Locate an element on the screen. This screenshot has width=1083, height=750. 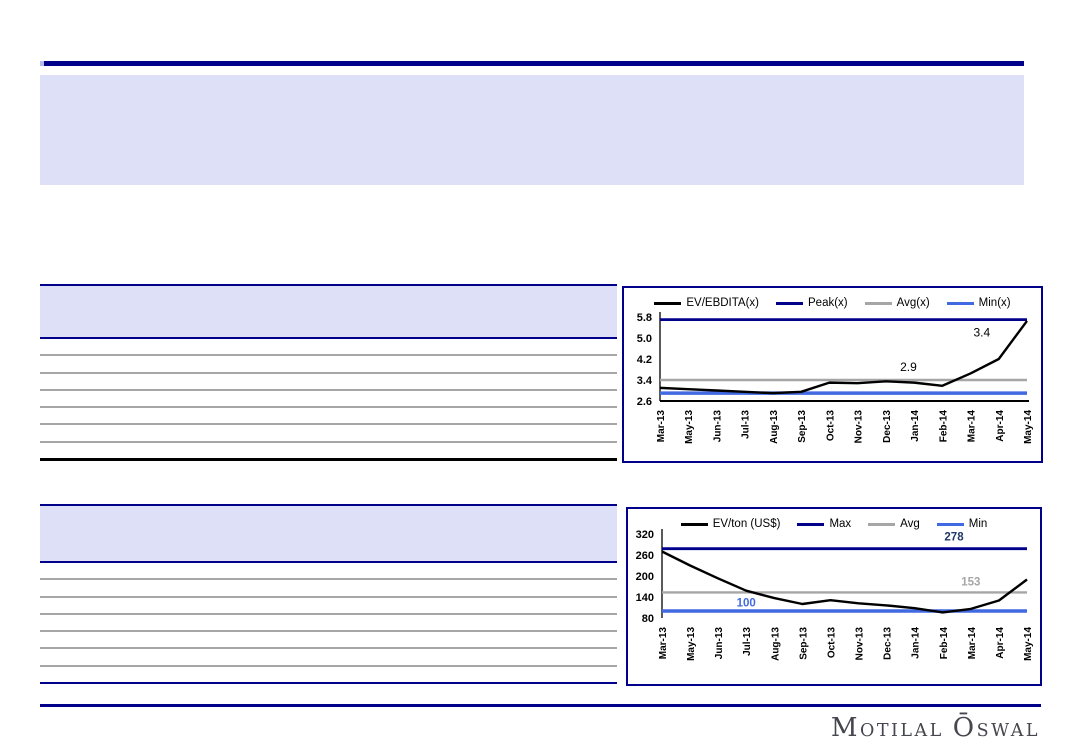
legend-item: Min is located at coordinates (962, 524).